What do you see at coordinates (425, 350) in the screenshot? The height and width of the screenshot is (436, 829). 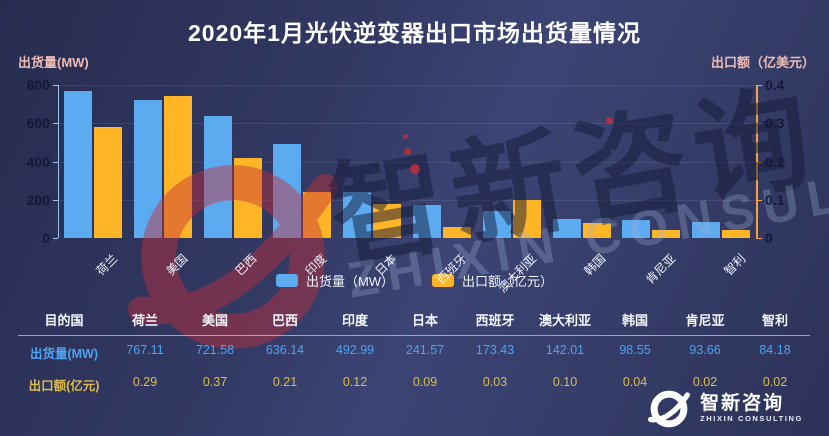 I see `table-cell: 241.57` at bounding box center [425, 350].